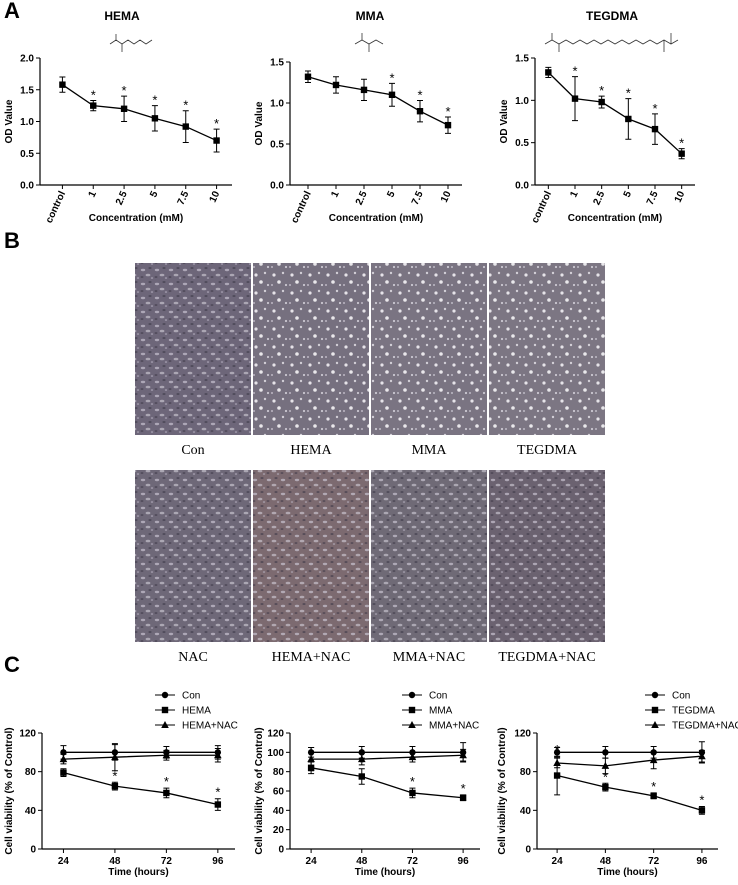  What do you see at coordinates (612, 16) in the screenshot?
I see `chart-title: TEGDMA` at bounding box center [612, 16].